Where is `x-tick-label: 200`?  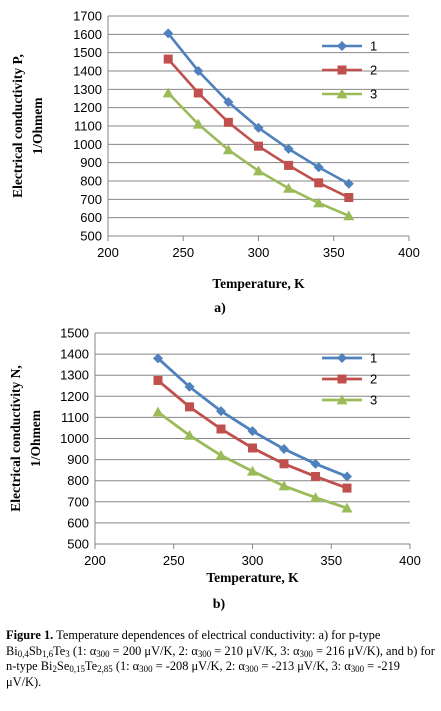 x-tick-label: 200 is located at coordinates (108, 252).